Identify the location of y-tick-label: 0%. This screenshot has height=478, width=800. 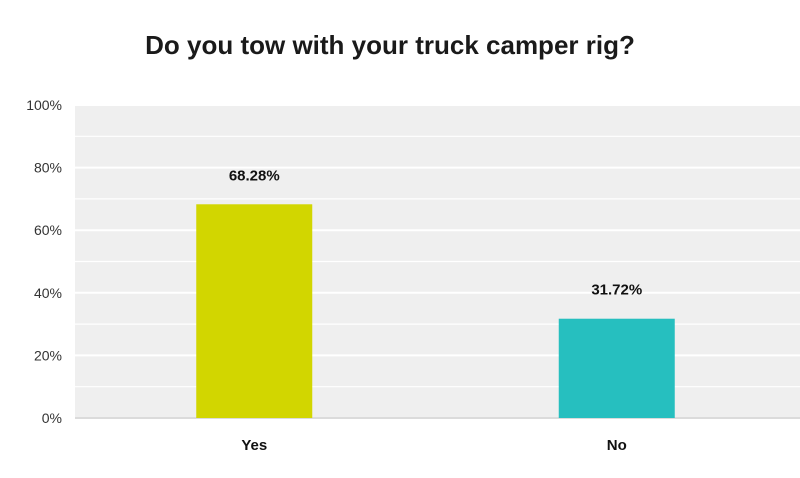
(52, 418).